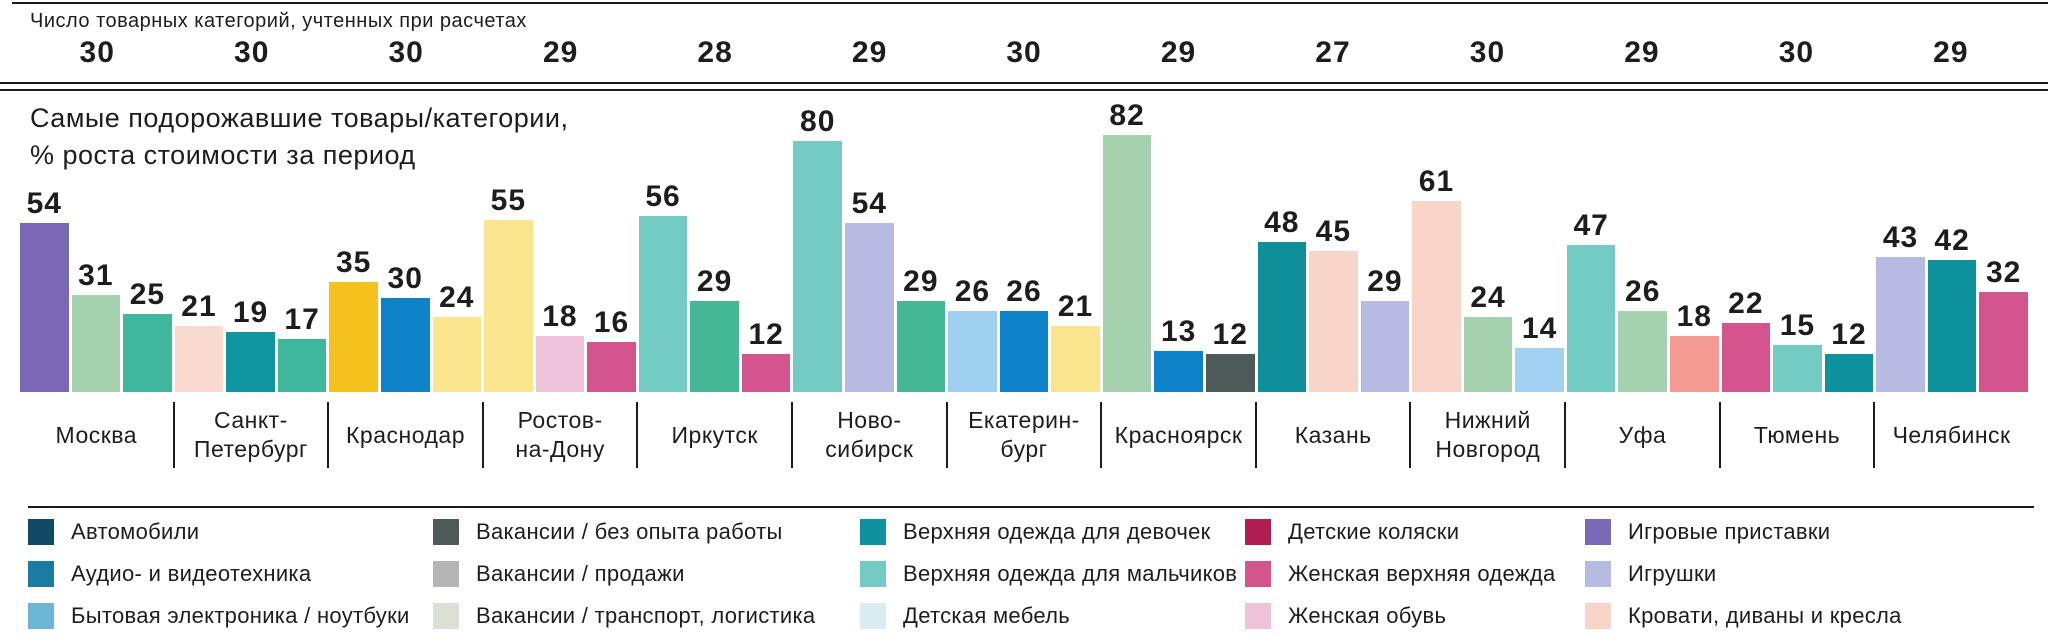  I want to click on city-label-line: Уфа, so click(1642, 434).